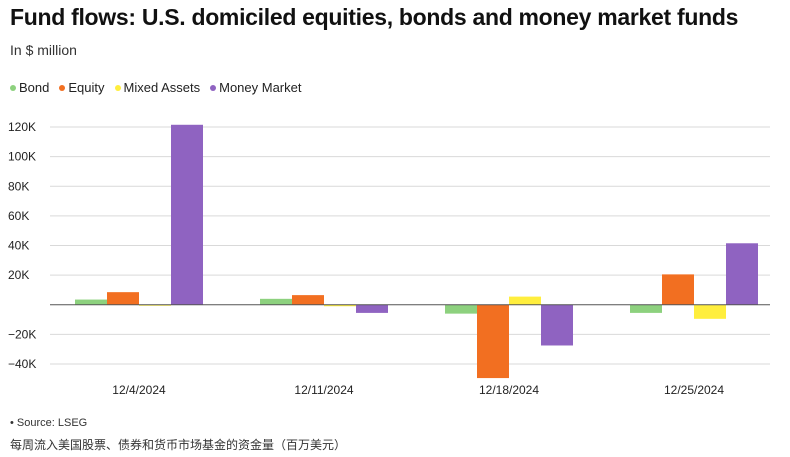 This screenshot has width=790, height=457. Describe the element at coordinates (22, 364) in the screenshot. I see `y-tick-label: −40K` at that location.